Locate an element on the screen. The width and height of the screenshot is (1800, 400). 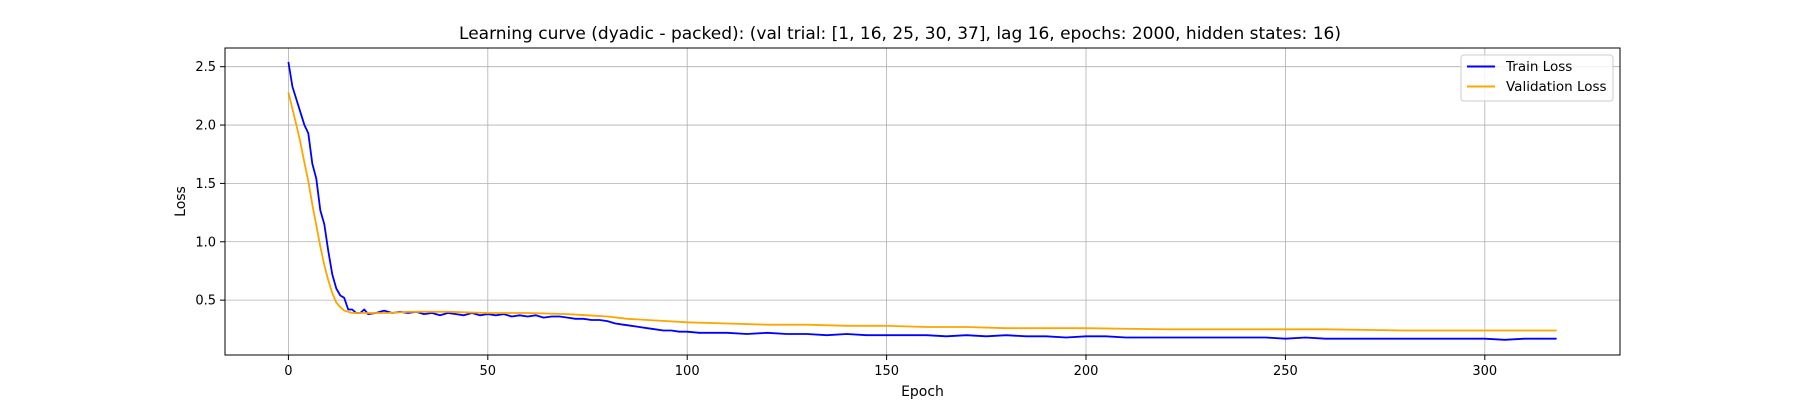
x-tick-label-50: 50 is located at coordinates (488, 371).